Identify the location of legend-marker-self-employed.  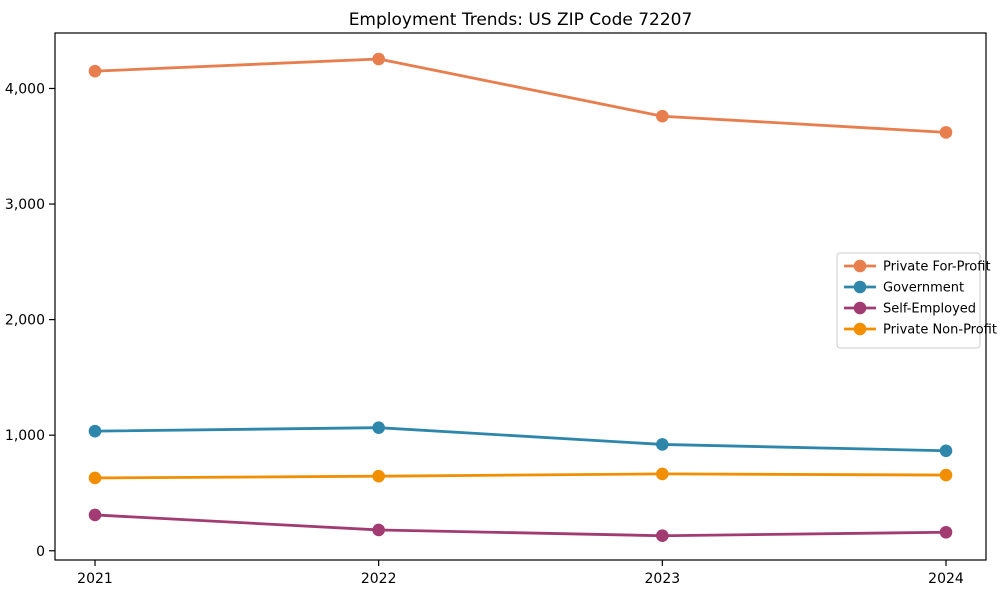
(860, 308).